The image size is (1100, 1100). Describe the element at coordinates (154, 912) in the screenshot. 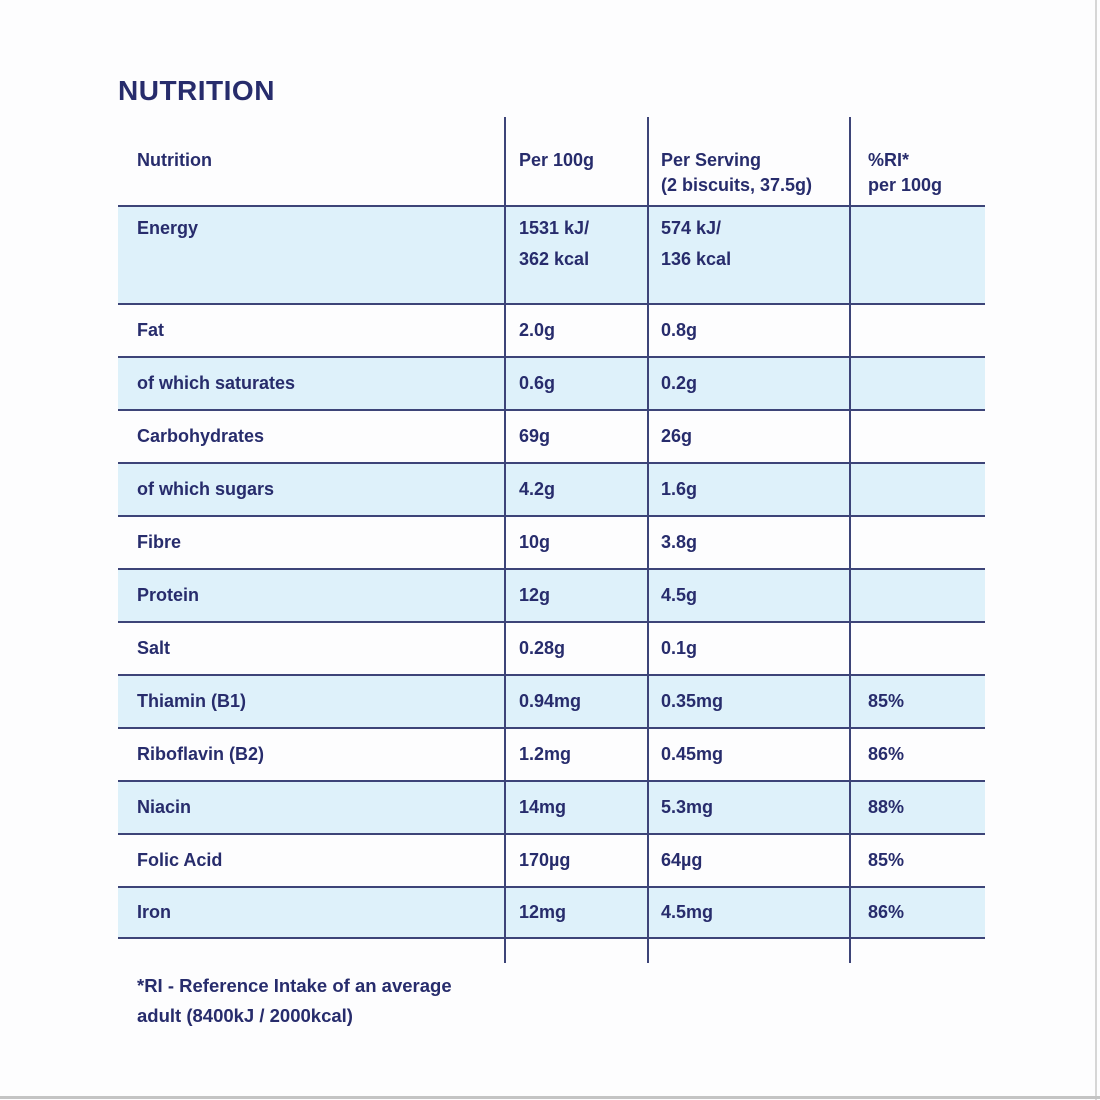

I see `nutrient-label: Iron` at that location.